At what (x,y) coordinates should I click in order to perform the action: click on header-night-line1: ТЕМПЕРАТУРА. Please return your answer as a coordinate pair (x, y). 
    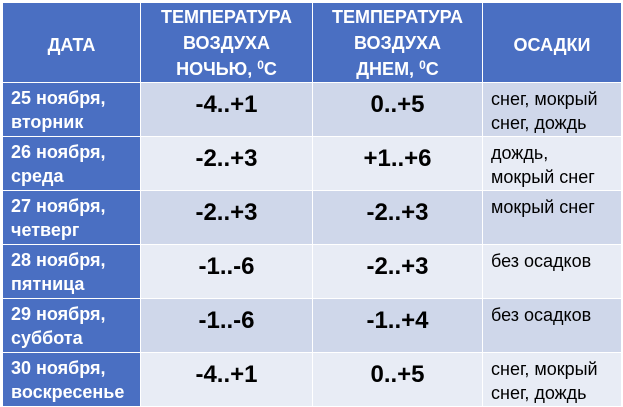
    Looking at the image, I should click on (226, 16).